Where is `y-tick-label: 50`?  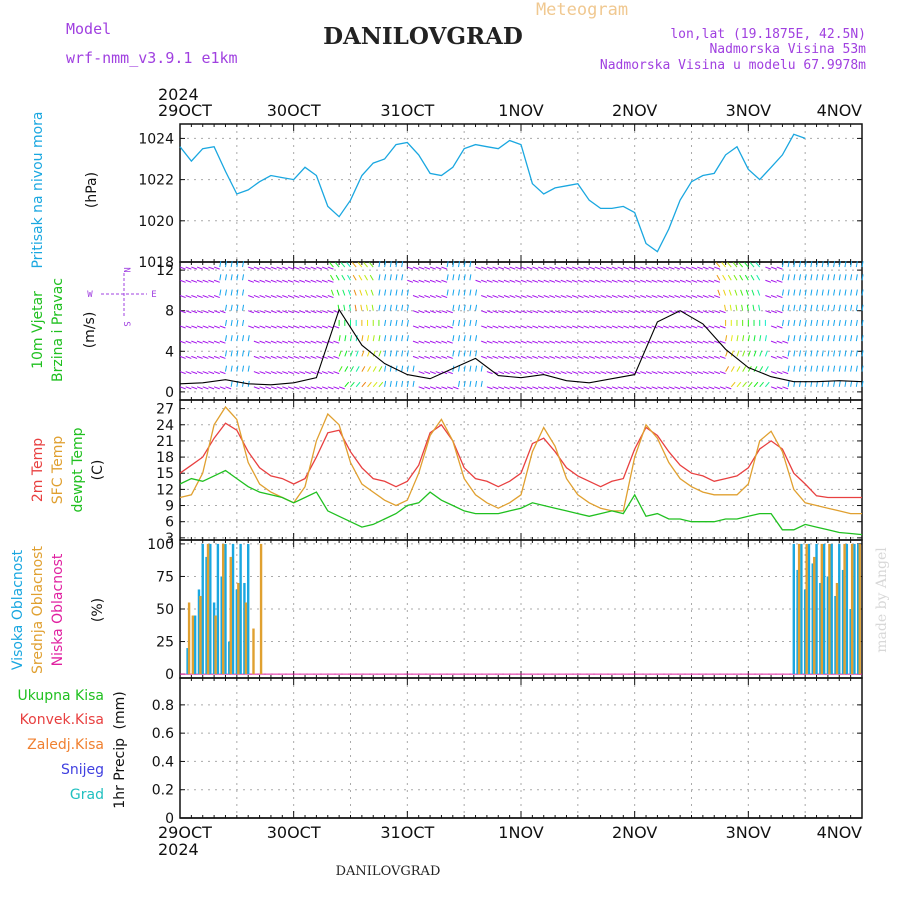
y-tick-label: 50 is located at coordinates (165, 610).